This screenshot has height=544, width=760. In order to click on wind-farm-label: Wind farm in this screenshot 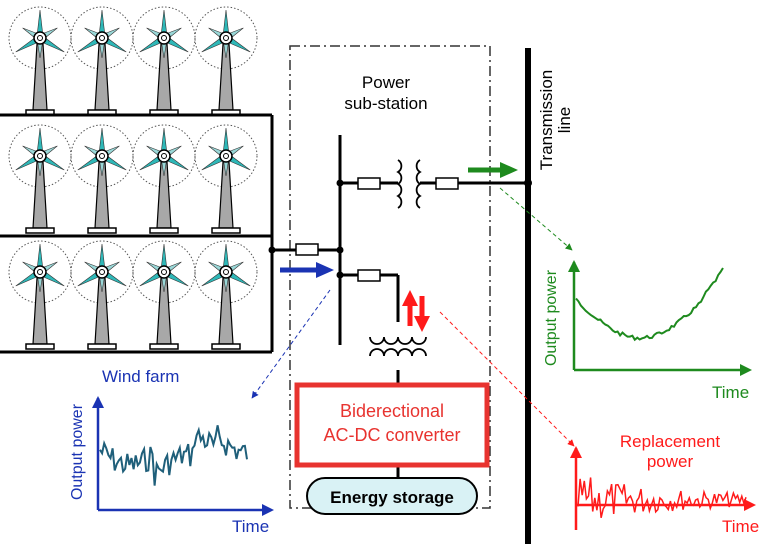, I will do `click(140, 376)`.